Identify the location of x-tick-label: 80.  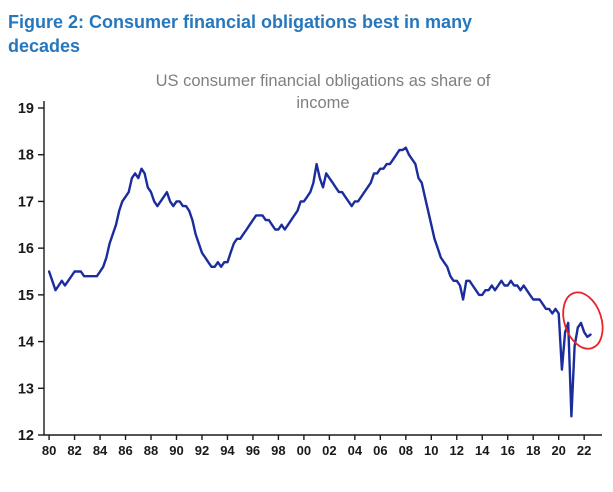
(49, 450).